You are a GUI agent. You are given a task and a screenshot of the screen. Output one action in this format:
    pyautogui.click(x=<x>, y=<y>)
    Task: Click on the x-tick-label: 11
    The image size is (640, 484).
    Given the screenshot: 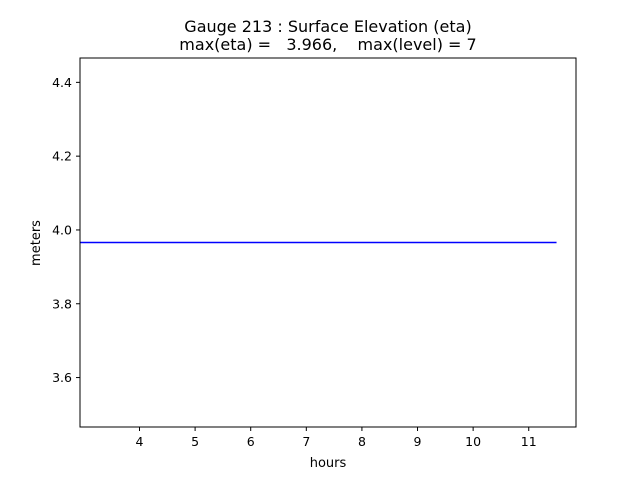 What is the action you would take?
    pyautogui.click(x=529, y=441)
    